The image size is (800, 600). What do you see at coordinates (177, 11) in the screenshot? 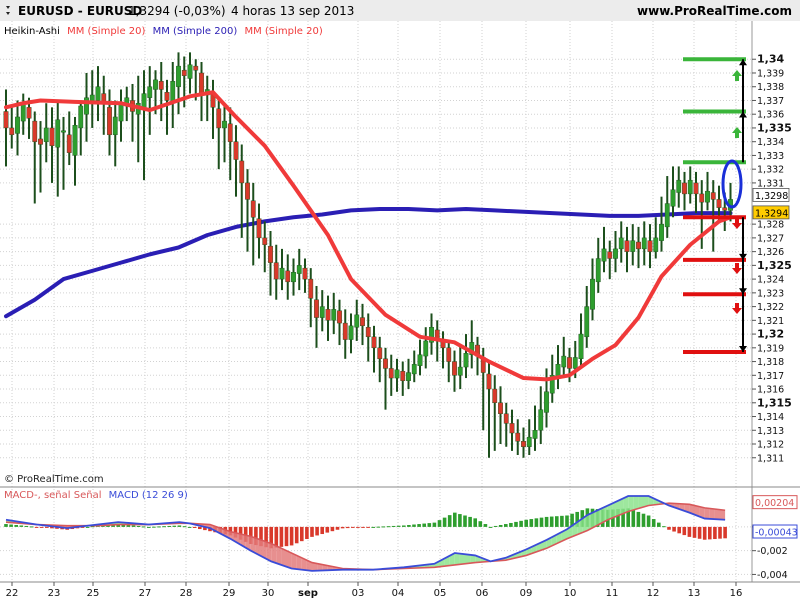
I see `price-change: 1,3294 (-0,03%)` at bounding box center [177, 11].